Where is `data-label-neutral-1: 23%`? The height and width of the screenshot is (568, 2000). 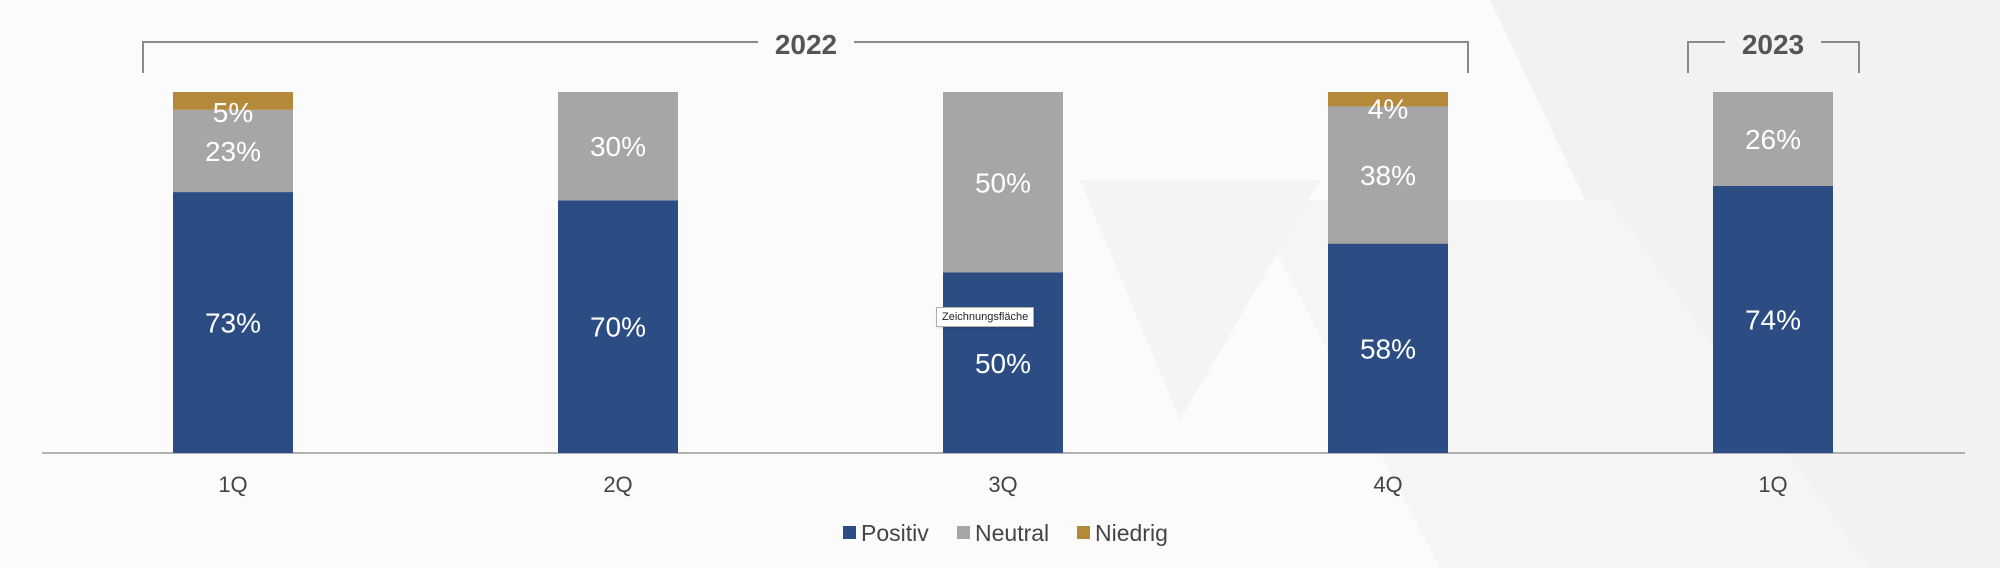 data-label-neutral-1: 23% is located at coordinates (233, 151).